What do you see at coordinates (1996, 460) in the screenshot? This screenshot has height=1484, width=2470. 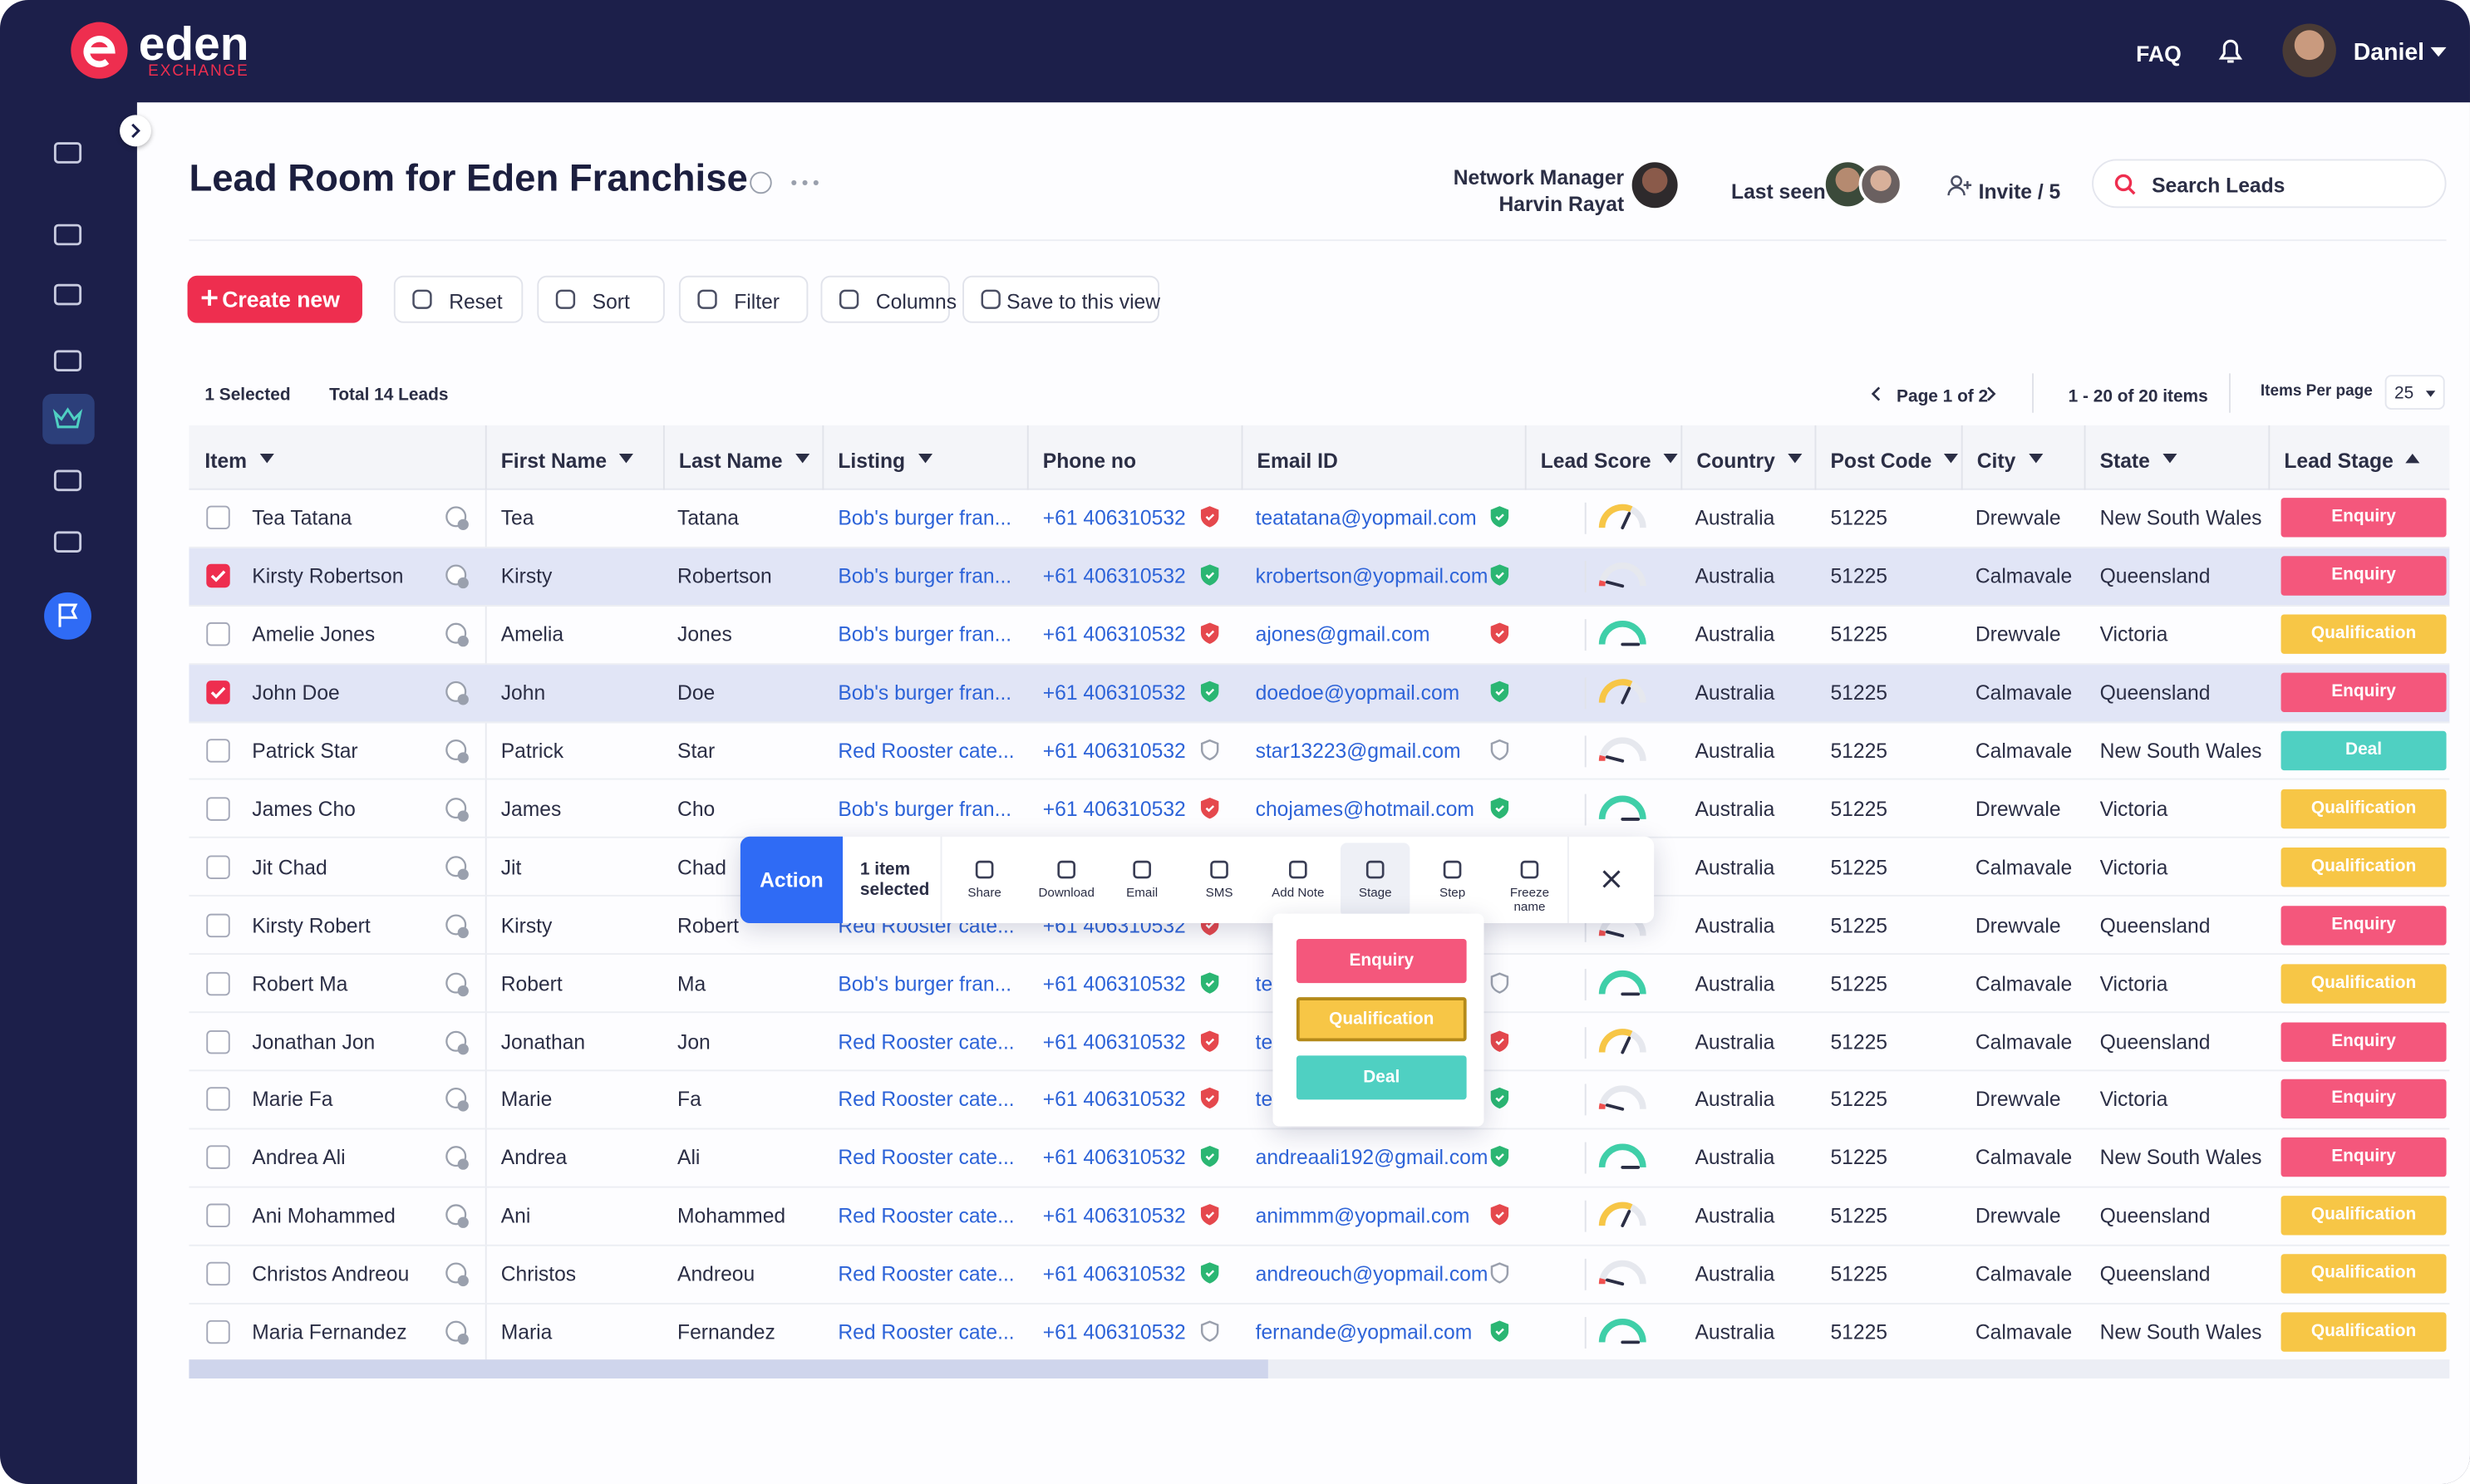 I see `column-header: City` at bounding box center [1996, 460].